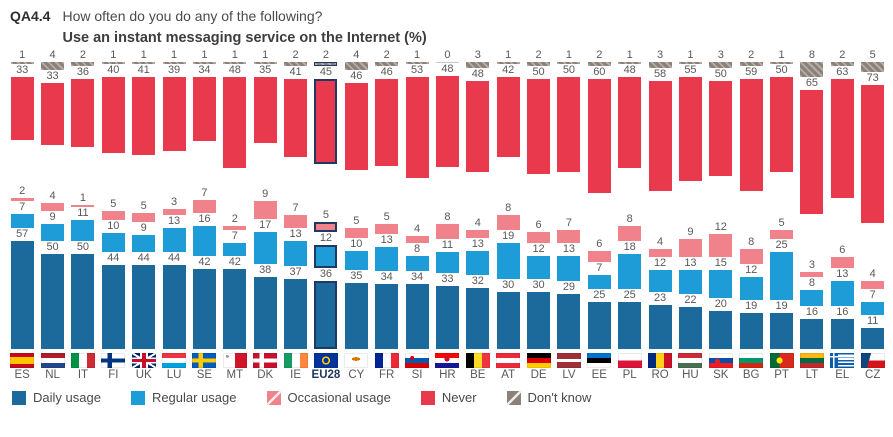  I want to click on occasional-value-label: 8, so click(508, 207).